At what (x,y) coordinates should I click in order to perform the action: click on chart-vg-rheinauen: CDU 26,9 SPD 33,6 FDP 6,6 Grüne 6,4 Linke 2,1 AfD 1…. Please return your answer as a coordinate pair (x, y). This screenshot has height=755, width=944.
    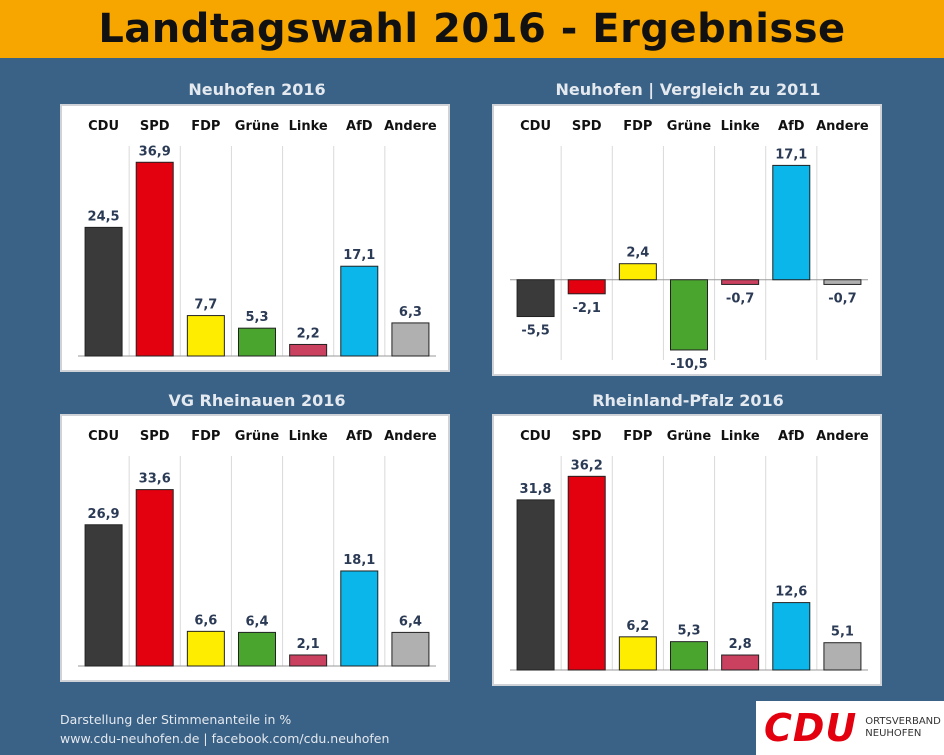
    Looking at the image, I should click on (257, 548).